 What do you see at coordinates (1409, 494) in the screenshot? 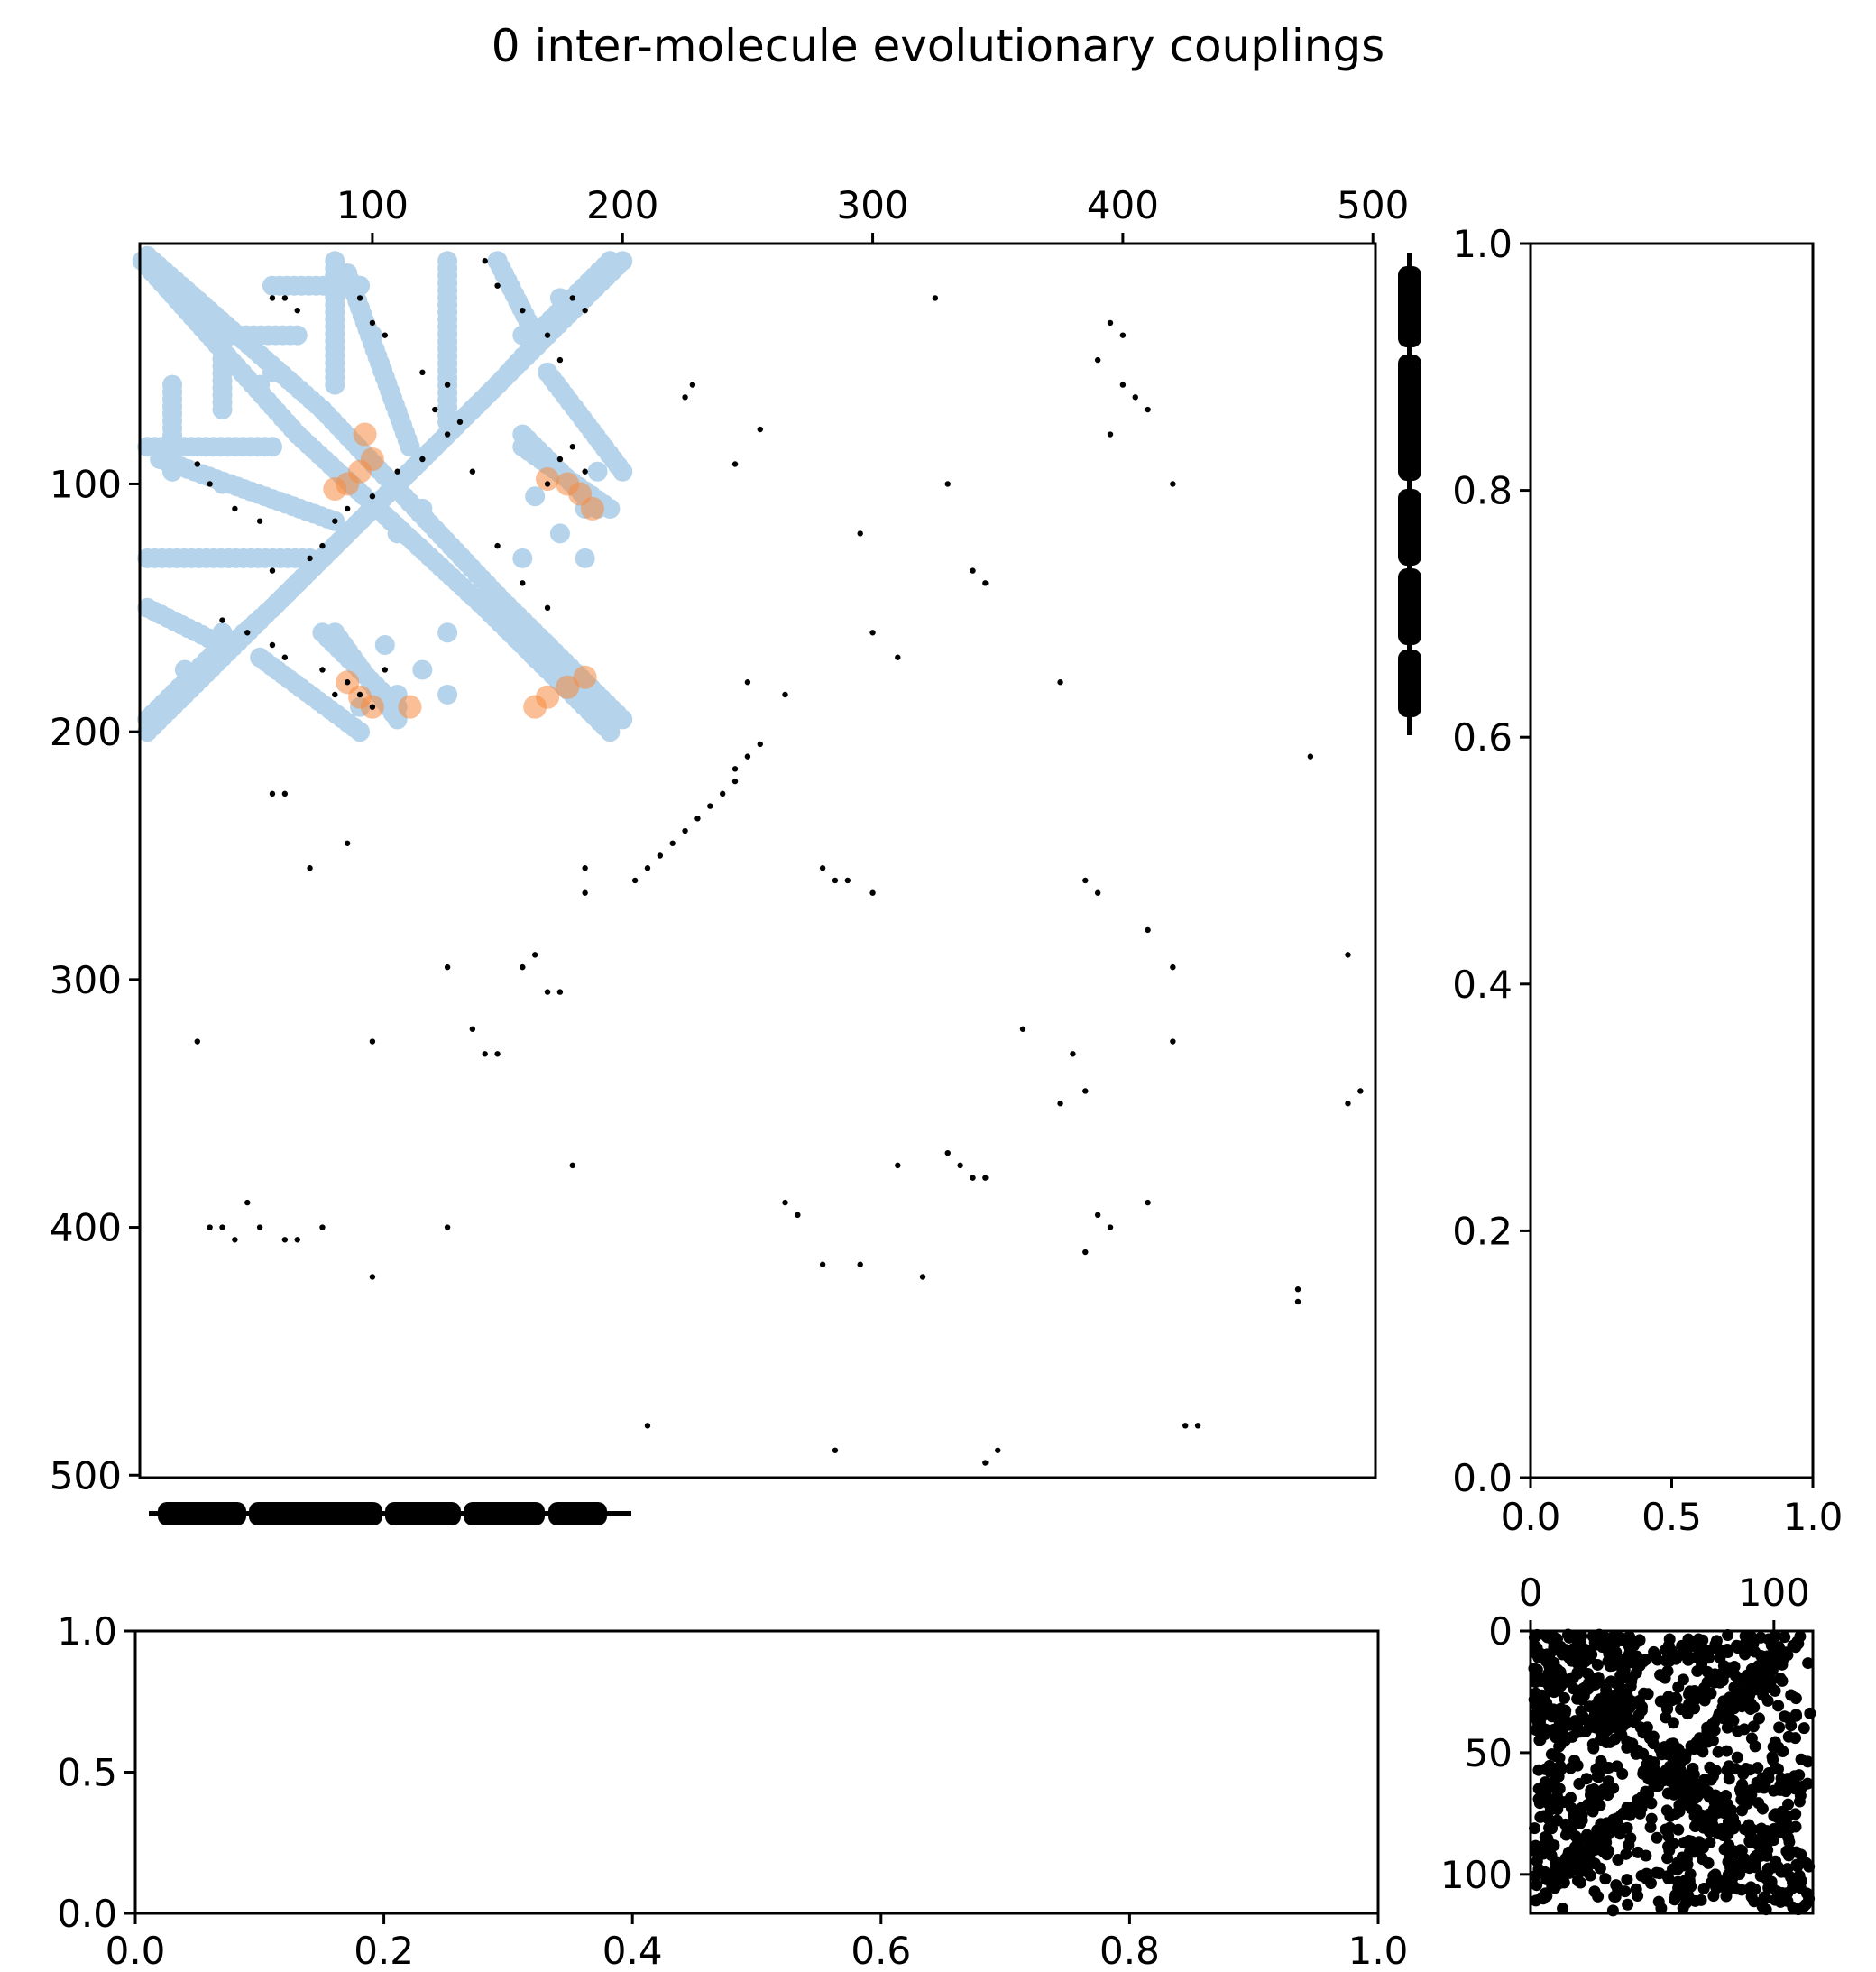
I see `secondary-structure-track-right` at bounding box center [1409, 494].